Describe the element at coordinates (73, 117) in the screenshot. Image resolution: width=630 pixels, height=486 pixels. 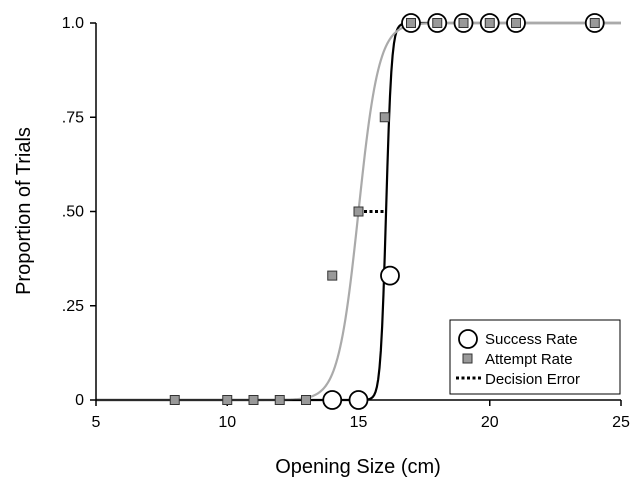
I see `y-tick-label: .75` at that location.